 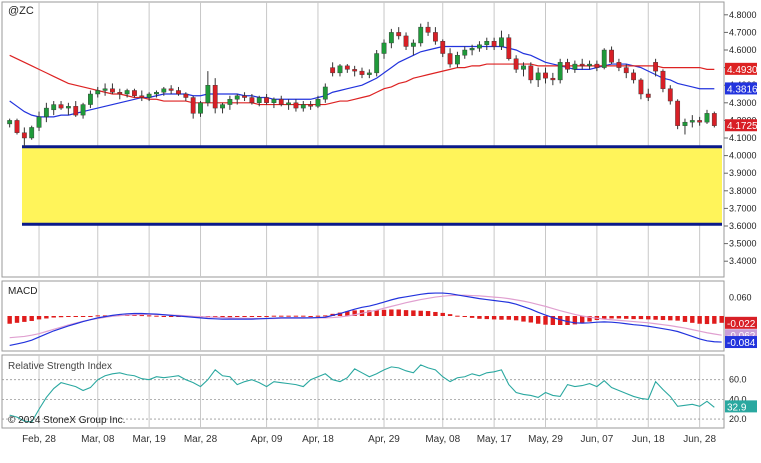 I want to click on y-tick-label: 4.0000, so click(x=743, y=156).